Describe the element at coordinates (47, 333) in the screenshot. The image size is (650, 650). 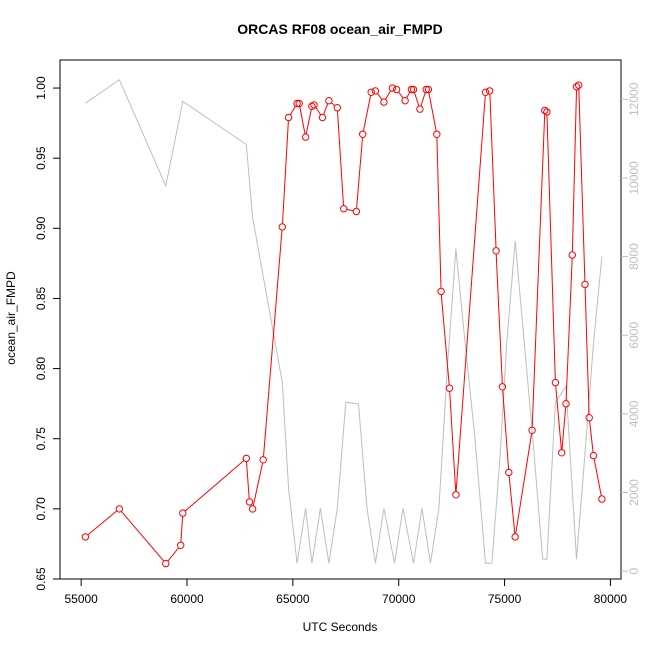
I see `y-axis-left: 0.65 0.70 0.75 0.80 0.85 0.90 0.95 1.00` at that location.